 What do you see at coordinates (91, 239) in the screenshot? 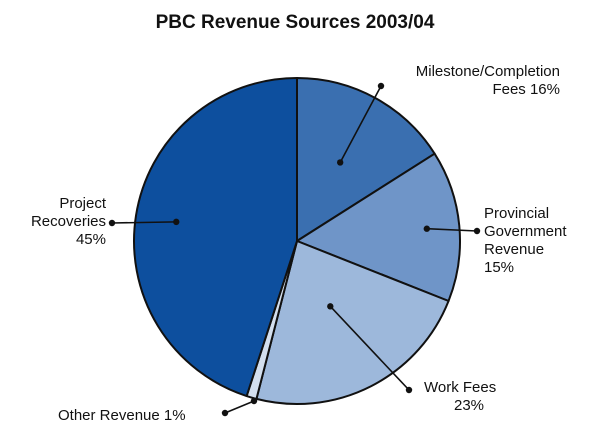
I see `label-project-line3: 45%` at bounding box center [91, 239].